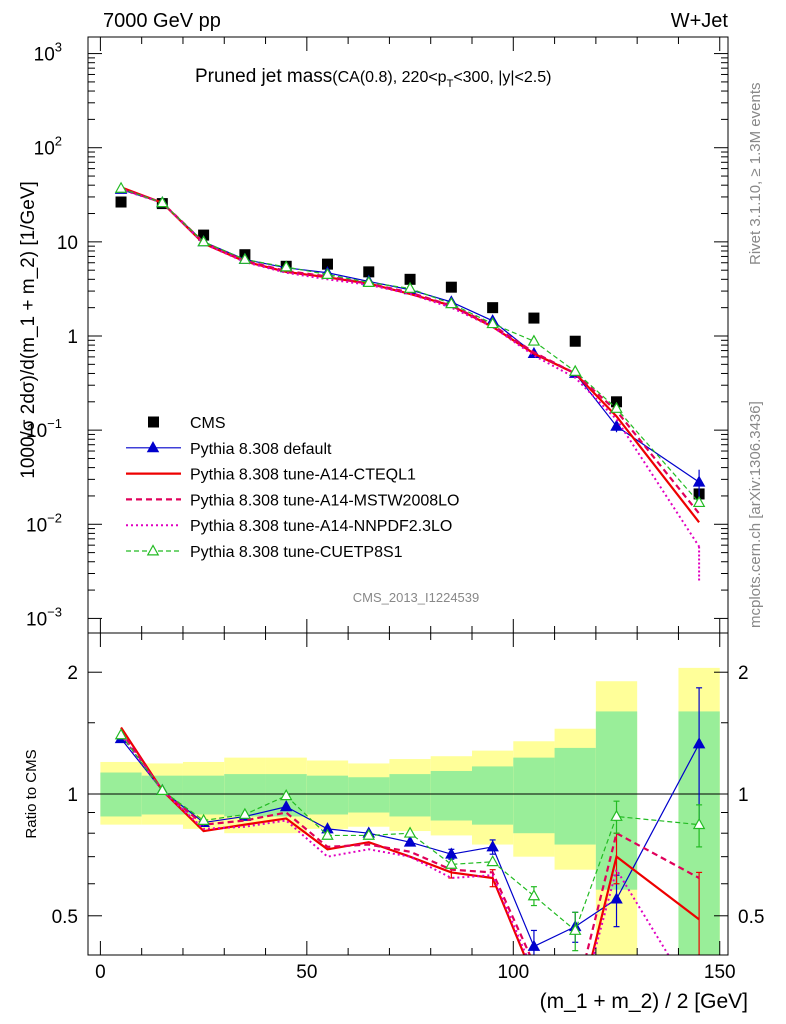 This screenshot has height=1024, width=786. What do you see at coordinates (72, 673) in the screenshot?
I see `ratio-y-tick-label-left: 2` at bounding box center [72, 673].